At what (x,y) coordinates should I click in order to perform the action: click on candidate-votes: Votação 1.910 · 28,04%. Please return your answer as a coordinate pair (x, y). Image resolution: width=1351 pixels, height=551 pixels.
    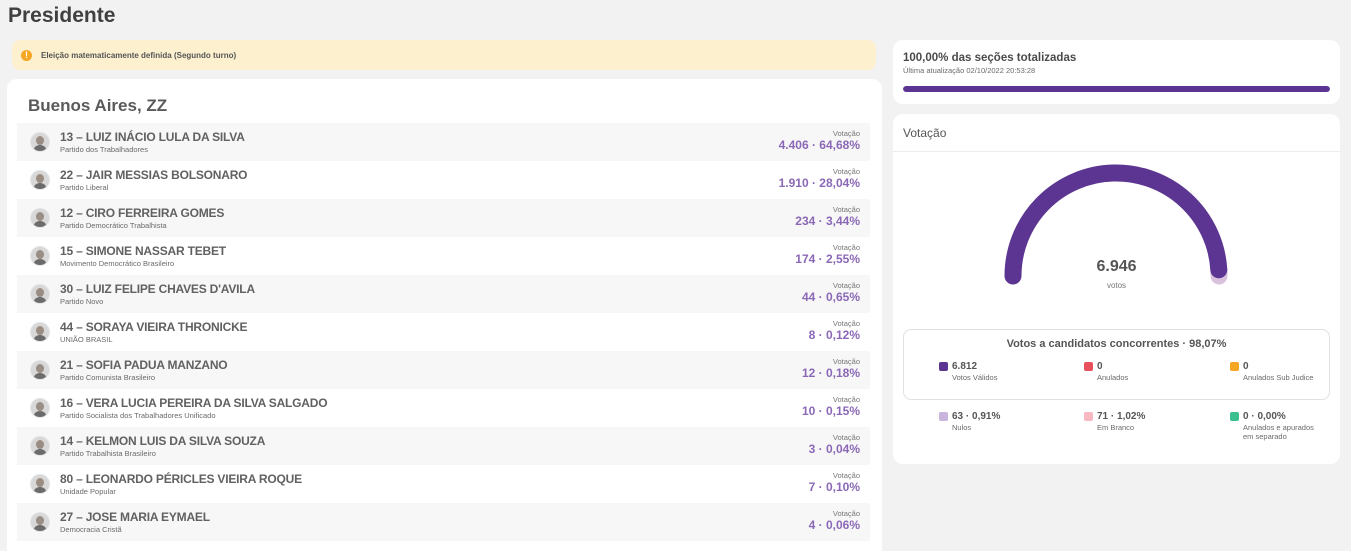
    Looking at the image, I should click on (819, 179).